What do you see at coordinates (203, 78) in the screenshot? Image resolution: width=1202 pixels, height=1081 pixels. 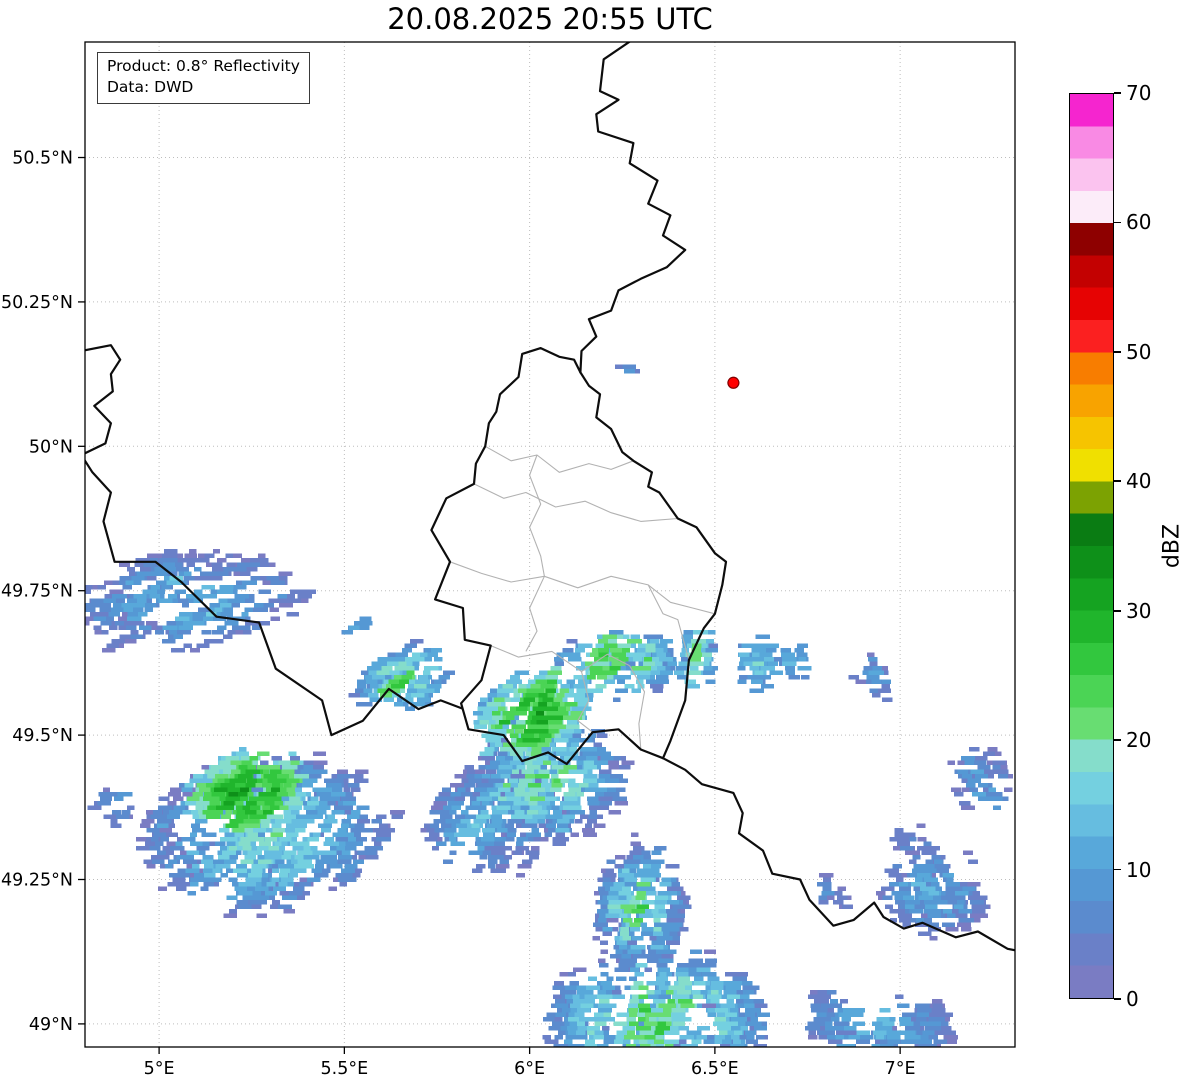 I see `product-annotation-box: Product: 0.8° Reflectivity Data: DWD` at bounding box center [203, 78].